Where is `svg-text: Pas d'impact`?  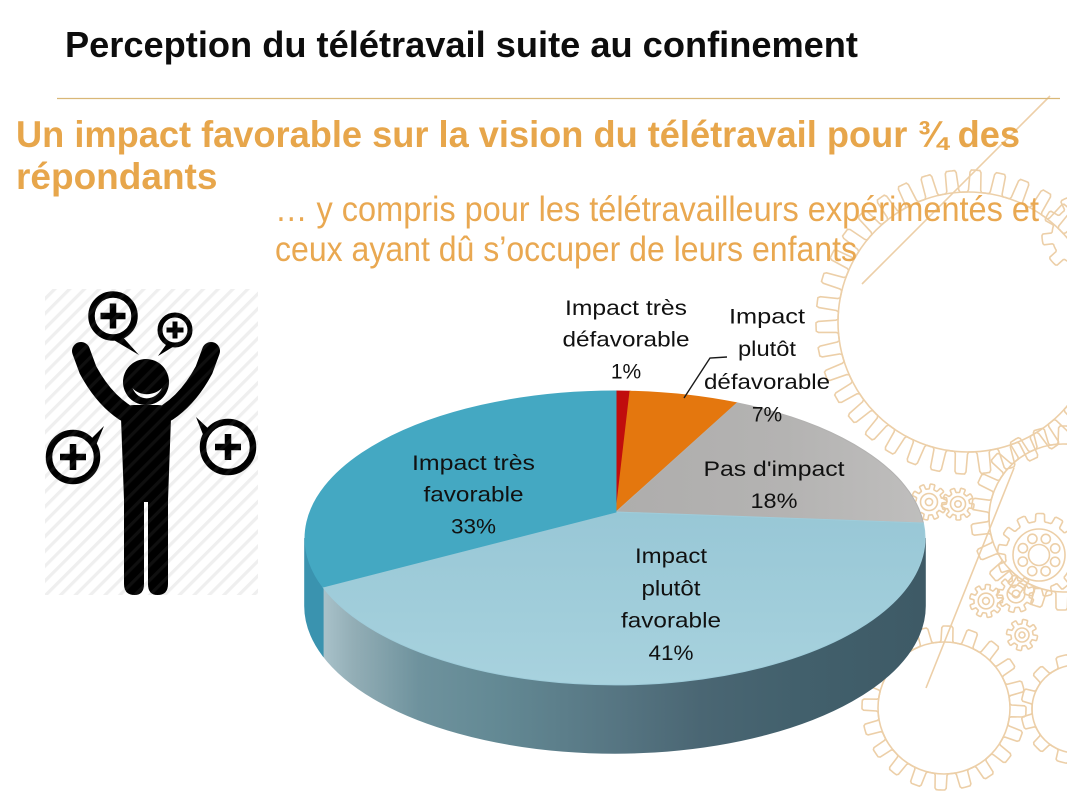
svg-text: Pas d'impact is located at coordinates (774, 469).